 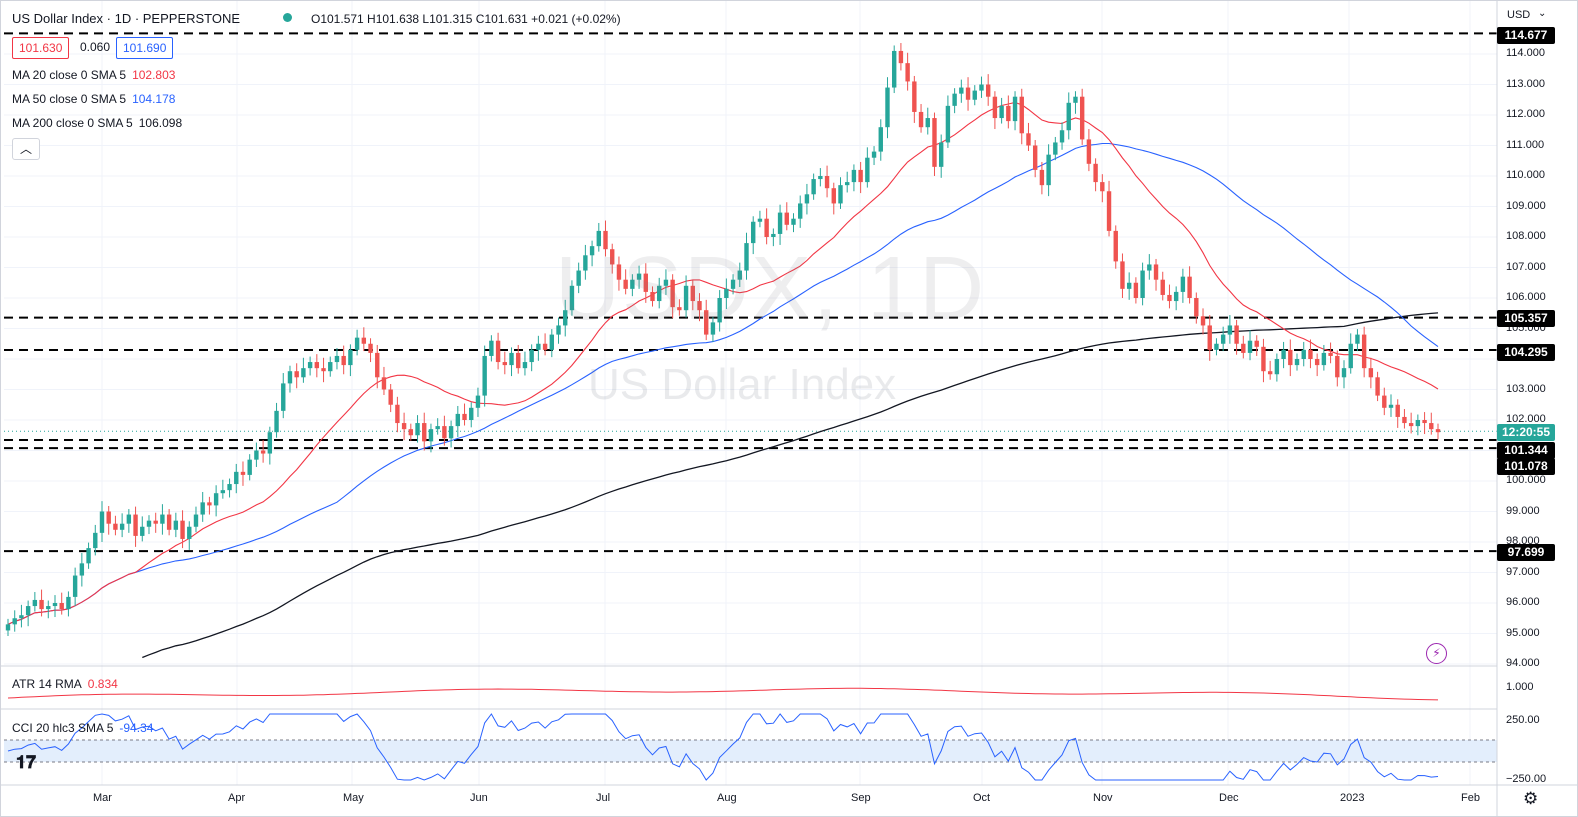 I want to click on chevron-up-icon: ︿, so click(x=25, y=149).